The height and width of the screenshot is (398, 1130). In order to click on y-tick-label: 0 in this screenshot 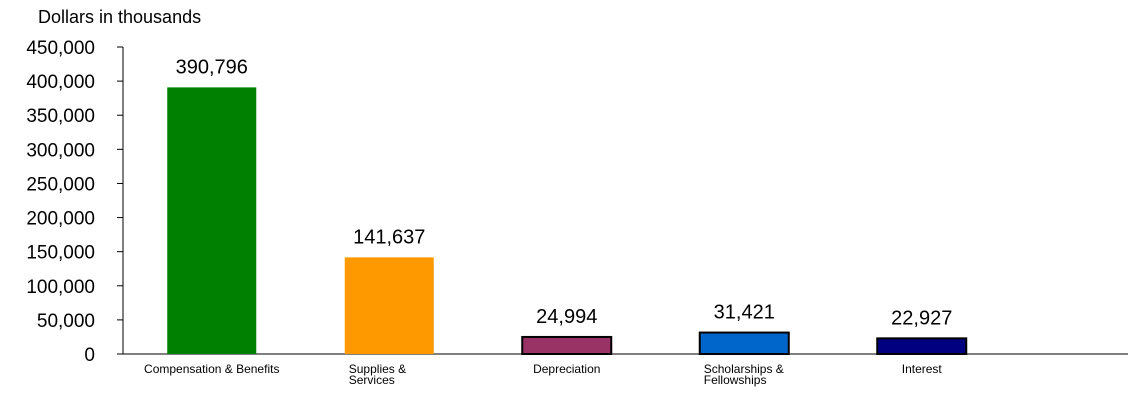, I will do `click(89, 355)`.